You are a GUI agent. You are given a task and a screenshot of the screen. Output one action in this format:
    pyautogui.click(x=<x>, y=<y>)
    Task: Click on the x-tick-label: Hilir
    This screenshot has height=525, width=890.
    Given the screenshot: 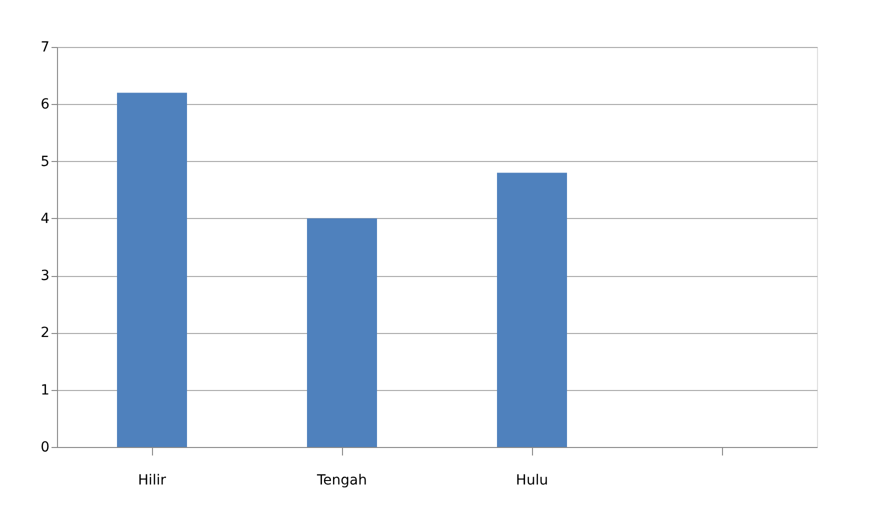 What is the action you would take?
    pyautogui.click(x=152, y=480)
    